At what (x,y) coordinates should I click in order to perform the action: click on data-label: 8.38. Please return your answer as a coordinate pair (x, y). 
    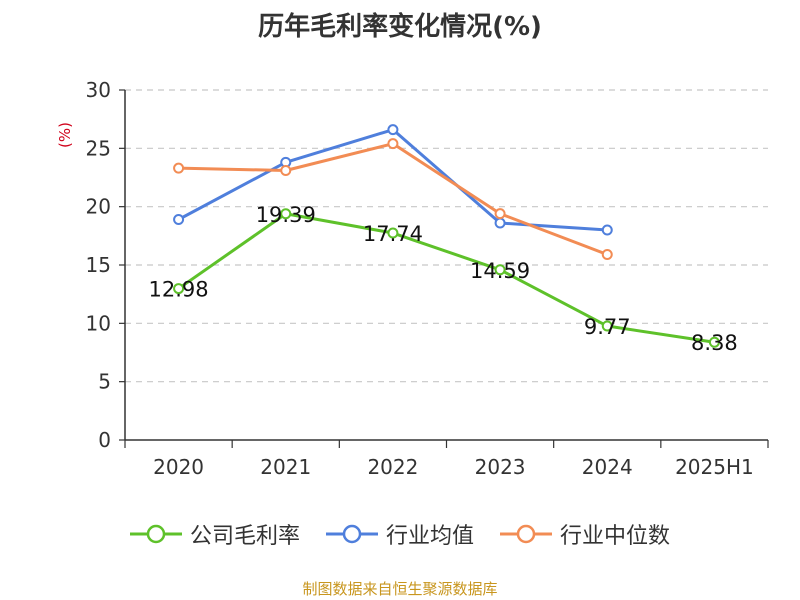
    Looking at the image, I should click on (714, 343).